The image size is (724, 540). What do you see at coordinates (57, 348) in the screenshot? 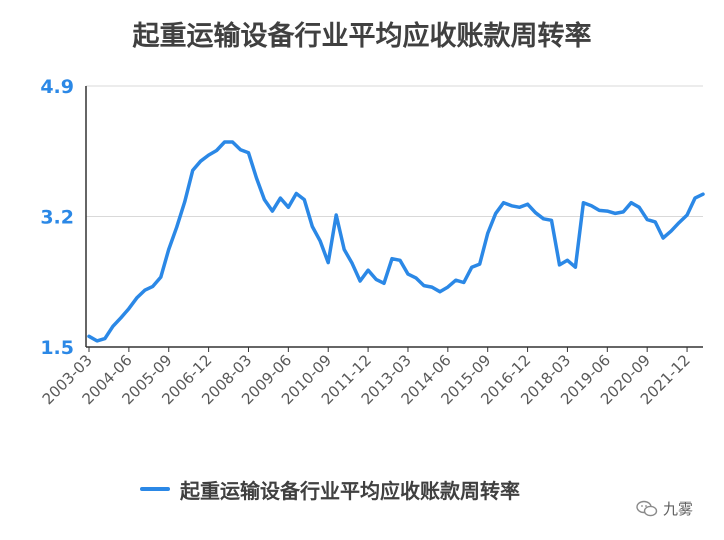
I see `y-tick-label: 1.5` at bounding box center [57, 348].